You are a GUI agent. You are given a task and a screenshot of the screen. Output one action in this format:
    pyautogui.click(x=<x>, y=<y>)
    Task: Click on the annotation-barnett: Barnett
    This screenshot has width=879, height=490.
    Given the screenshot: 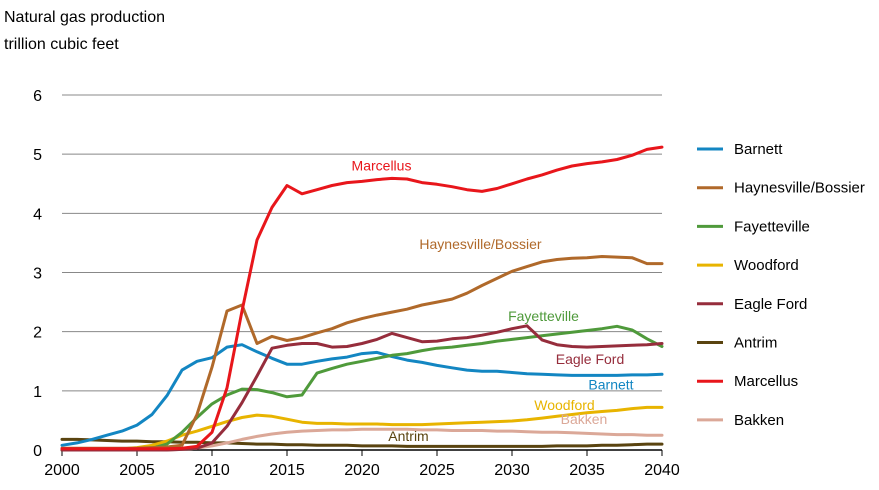 What is the action you would take?
    pyautogui.click(x=610, y=385)
    